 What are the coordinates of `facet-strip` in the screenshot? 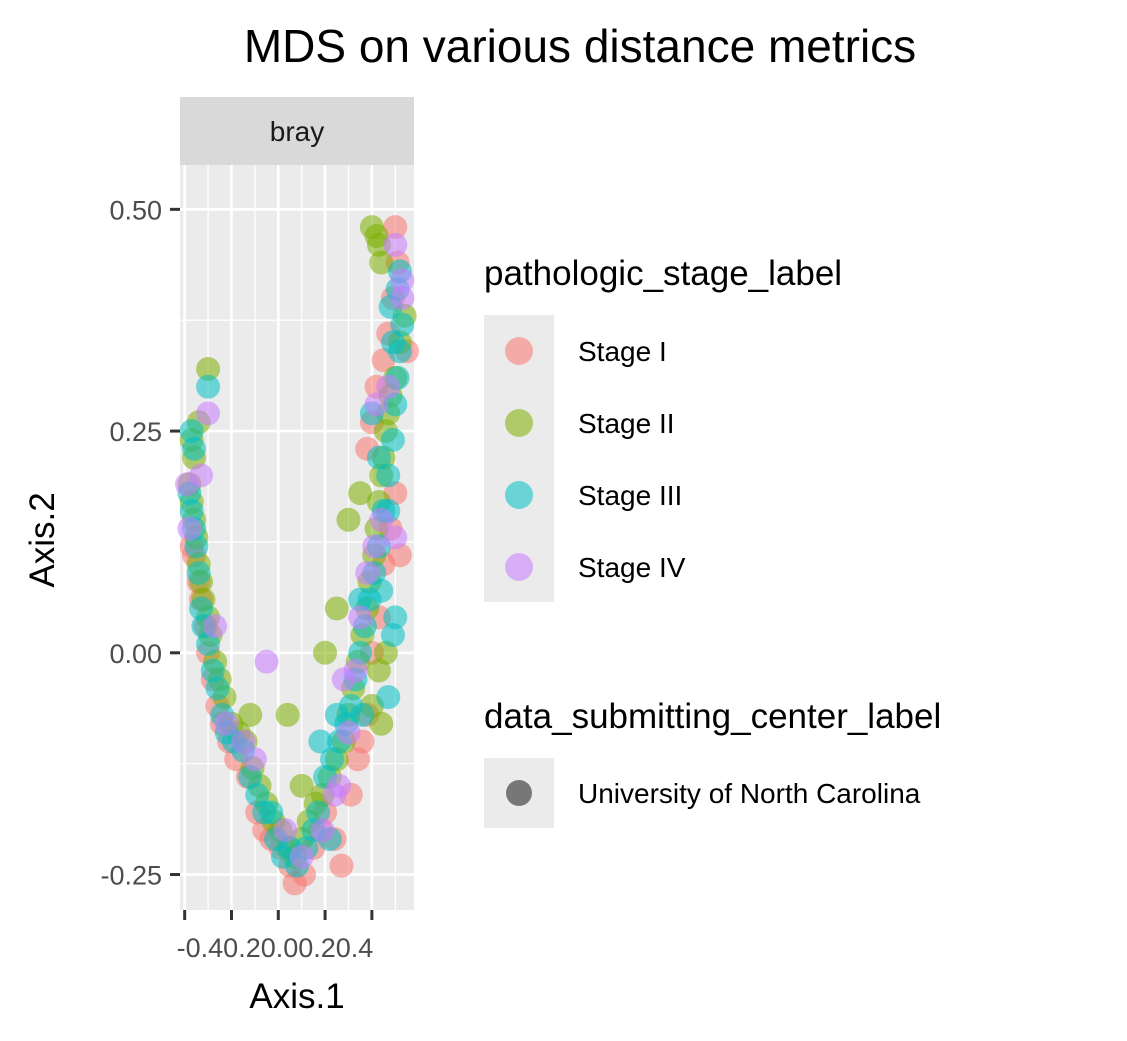 It's located at (297, 131).